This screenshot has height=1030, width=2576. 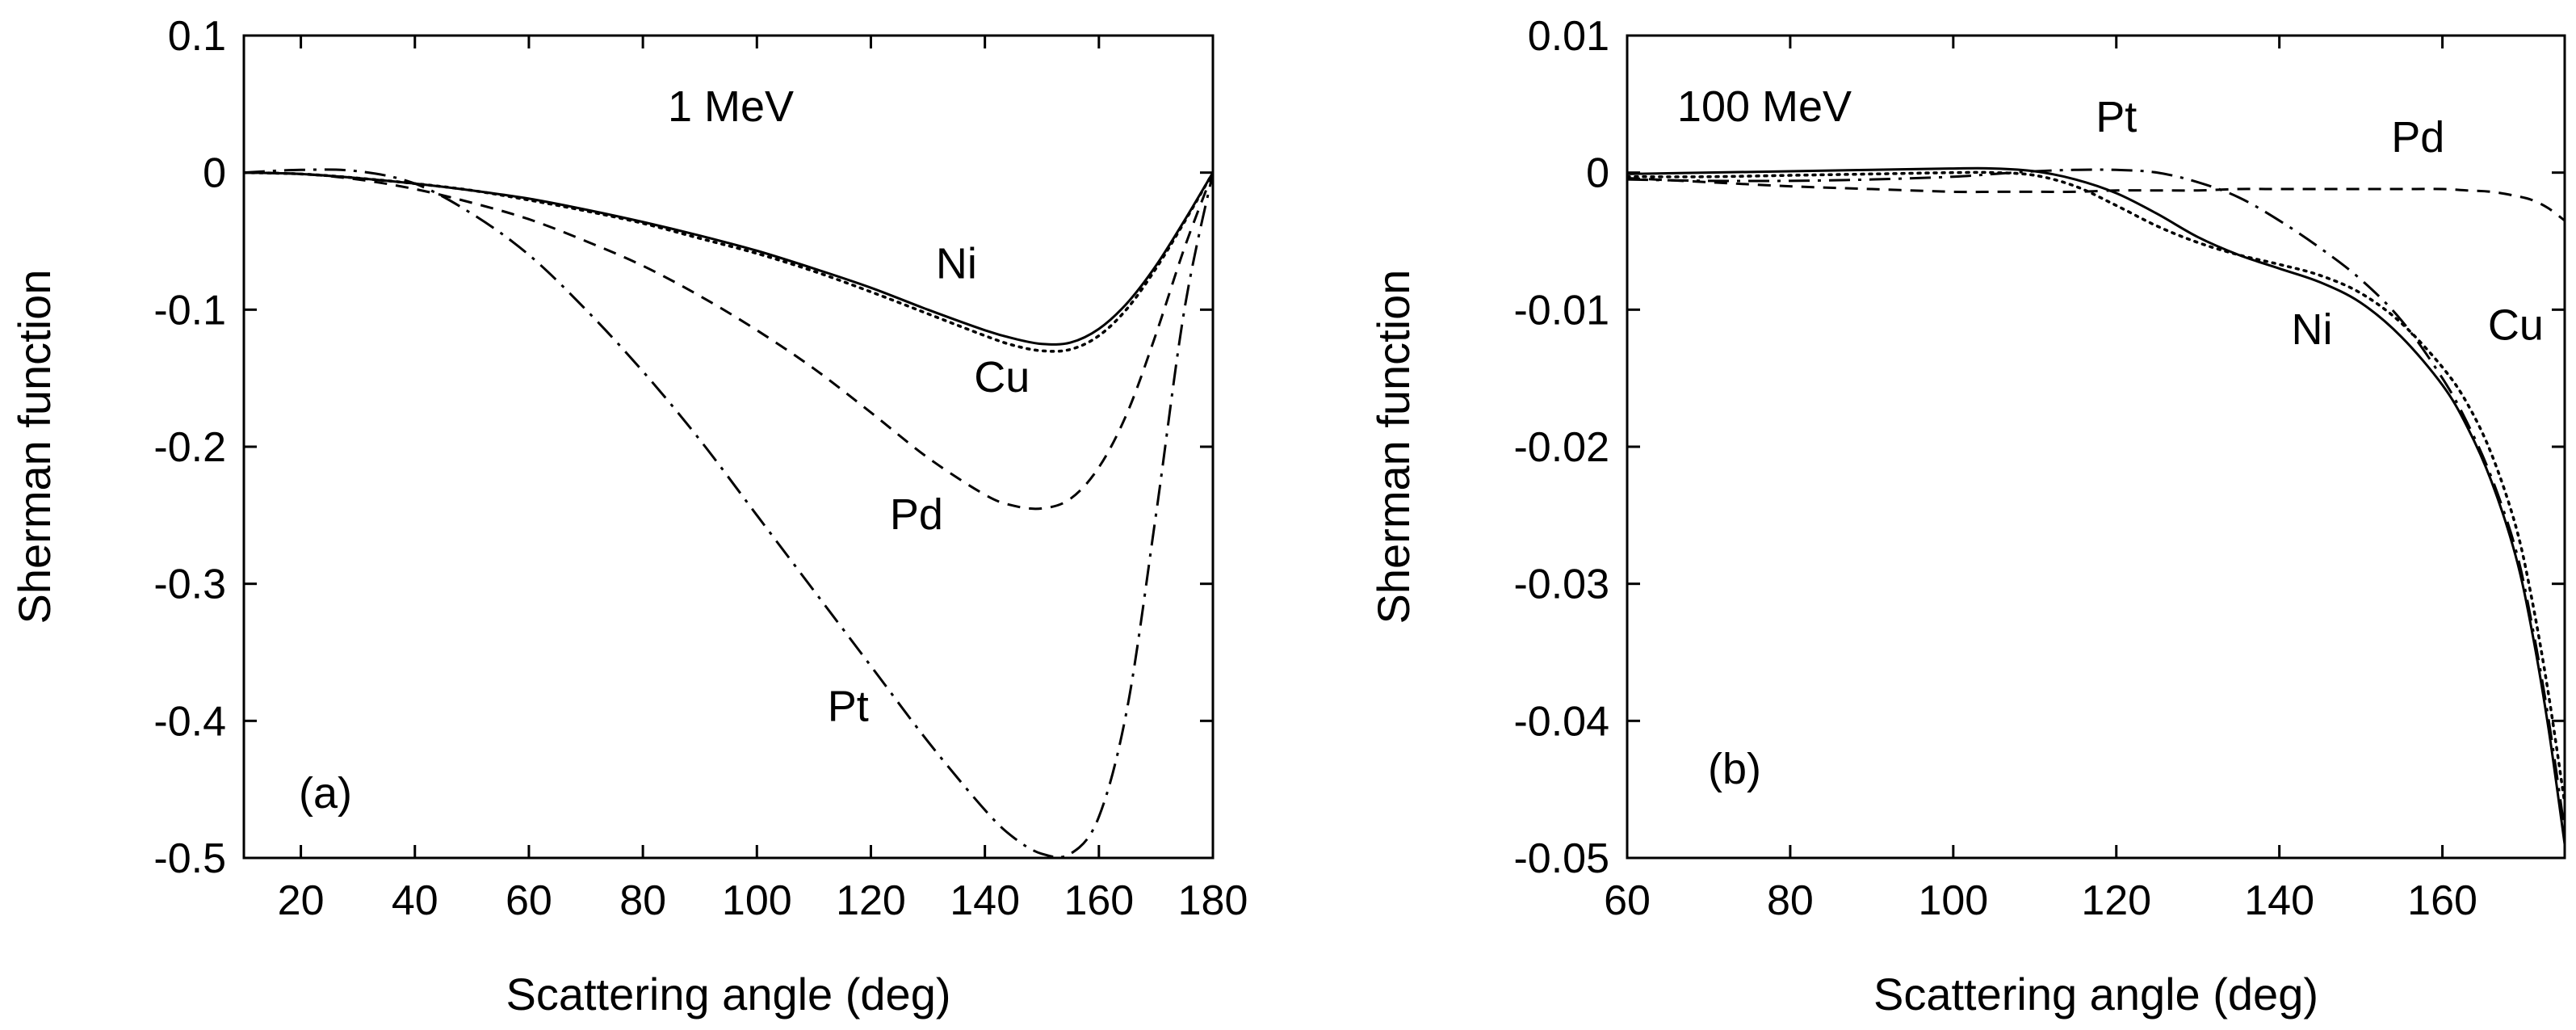 What do you see at coordinates (848, 706) in the screenshot?
I see `panel-a-series-pt-label: Pt` at bounding box center [848, 706].